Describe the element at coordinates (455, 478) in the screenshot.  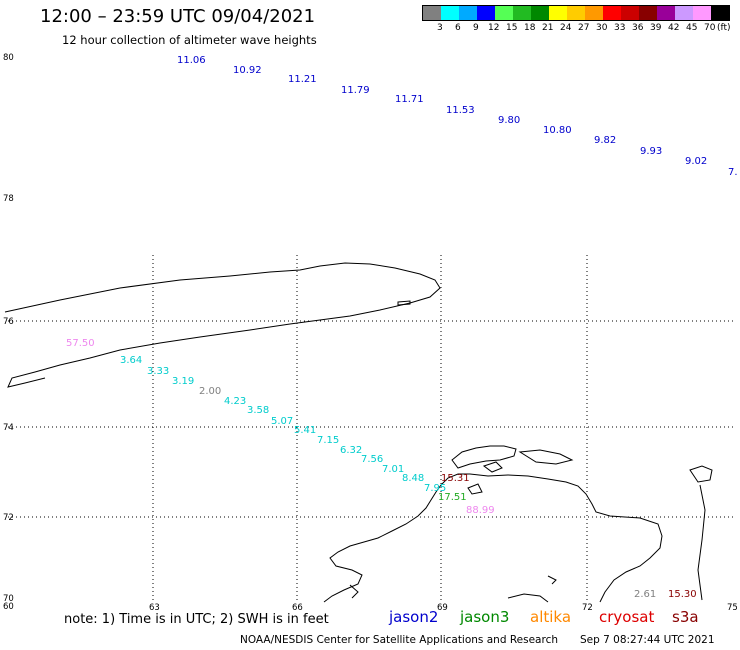
I see `swh-label: 15.31` at that location.